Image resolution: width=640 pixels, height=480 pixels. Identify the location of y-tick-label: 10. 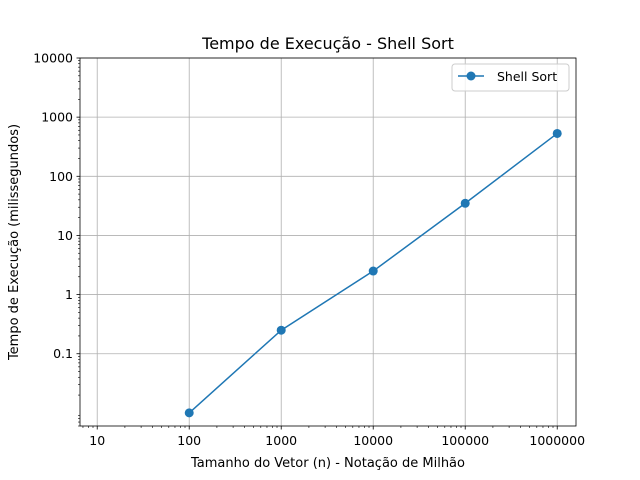
(65, 235).